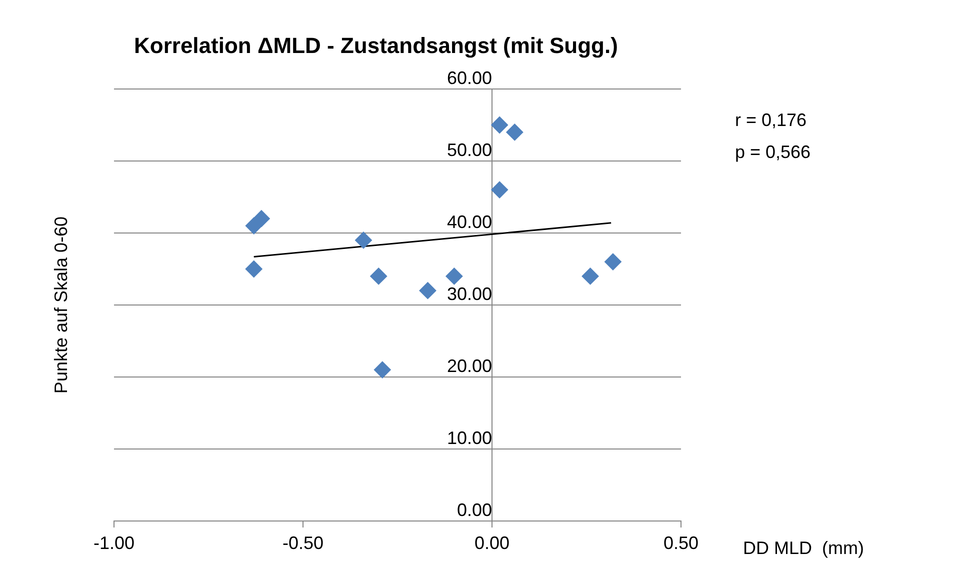 This screenshot has width=960, height=586. What do you see at coordinates (803, 548) in the screenshot?
I see `x-axis-title: DD MLD (mm)` at bounding box center [803, 548].